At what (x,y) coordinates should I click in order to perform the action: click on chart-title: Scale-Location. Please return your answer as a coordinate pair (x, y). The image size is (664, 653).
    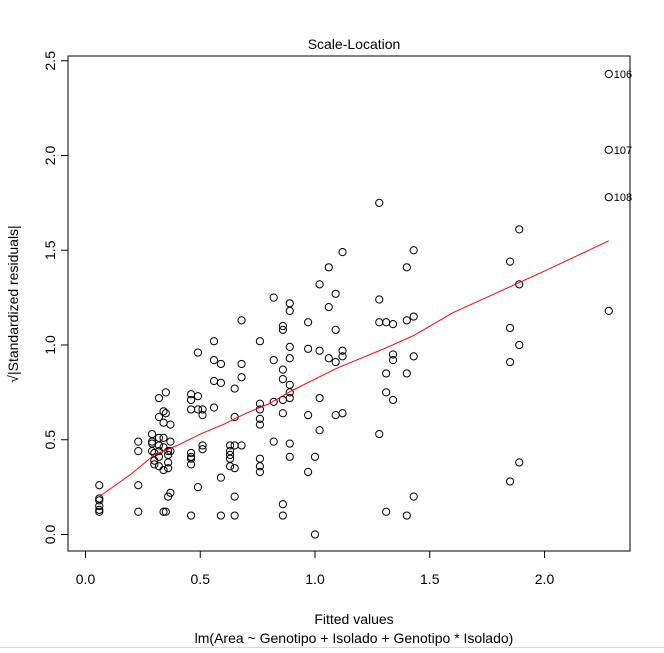
    Looking at the image, I should click on (354, 44).